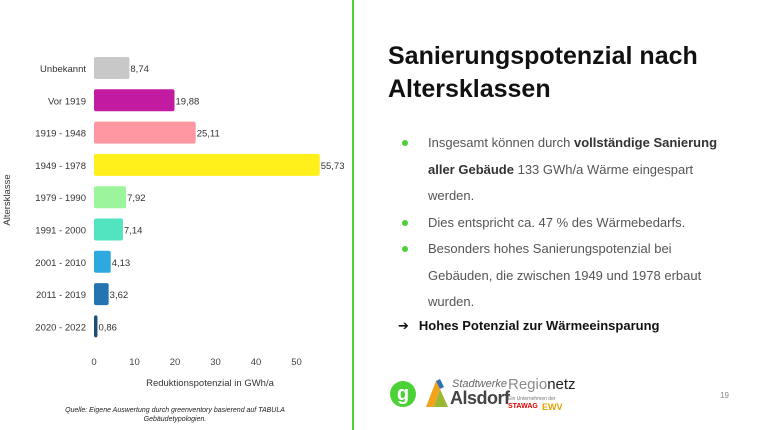 The image size is (768, 430). Describe the element at coordinates (724, 395) in the screenshot. I see `page-number: 19` at that location.